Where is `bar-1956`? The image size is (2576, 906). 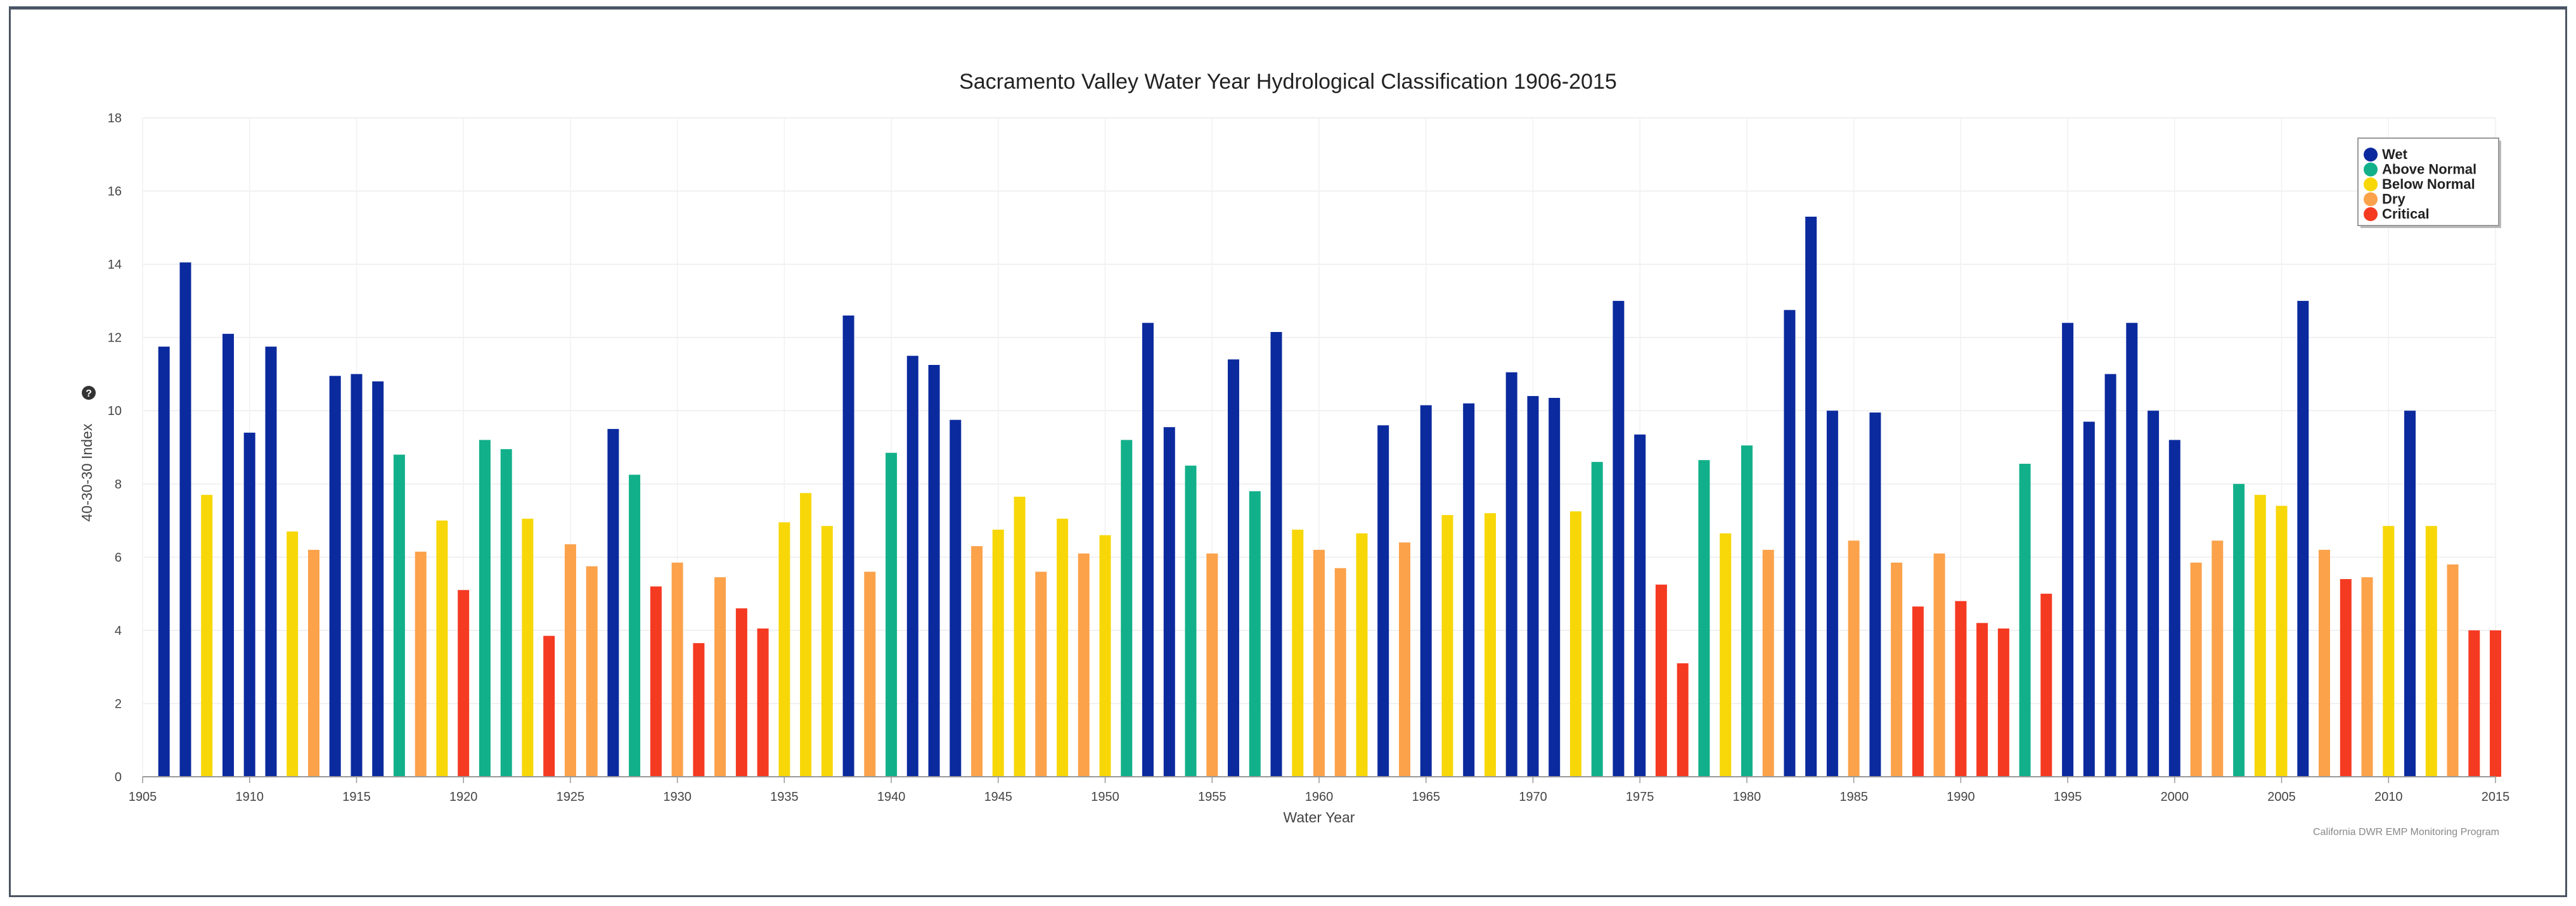
bar-1956 is located at coordinates (1233, 568).